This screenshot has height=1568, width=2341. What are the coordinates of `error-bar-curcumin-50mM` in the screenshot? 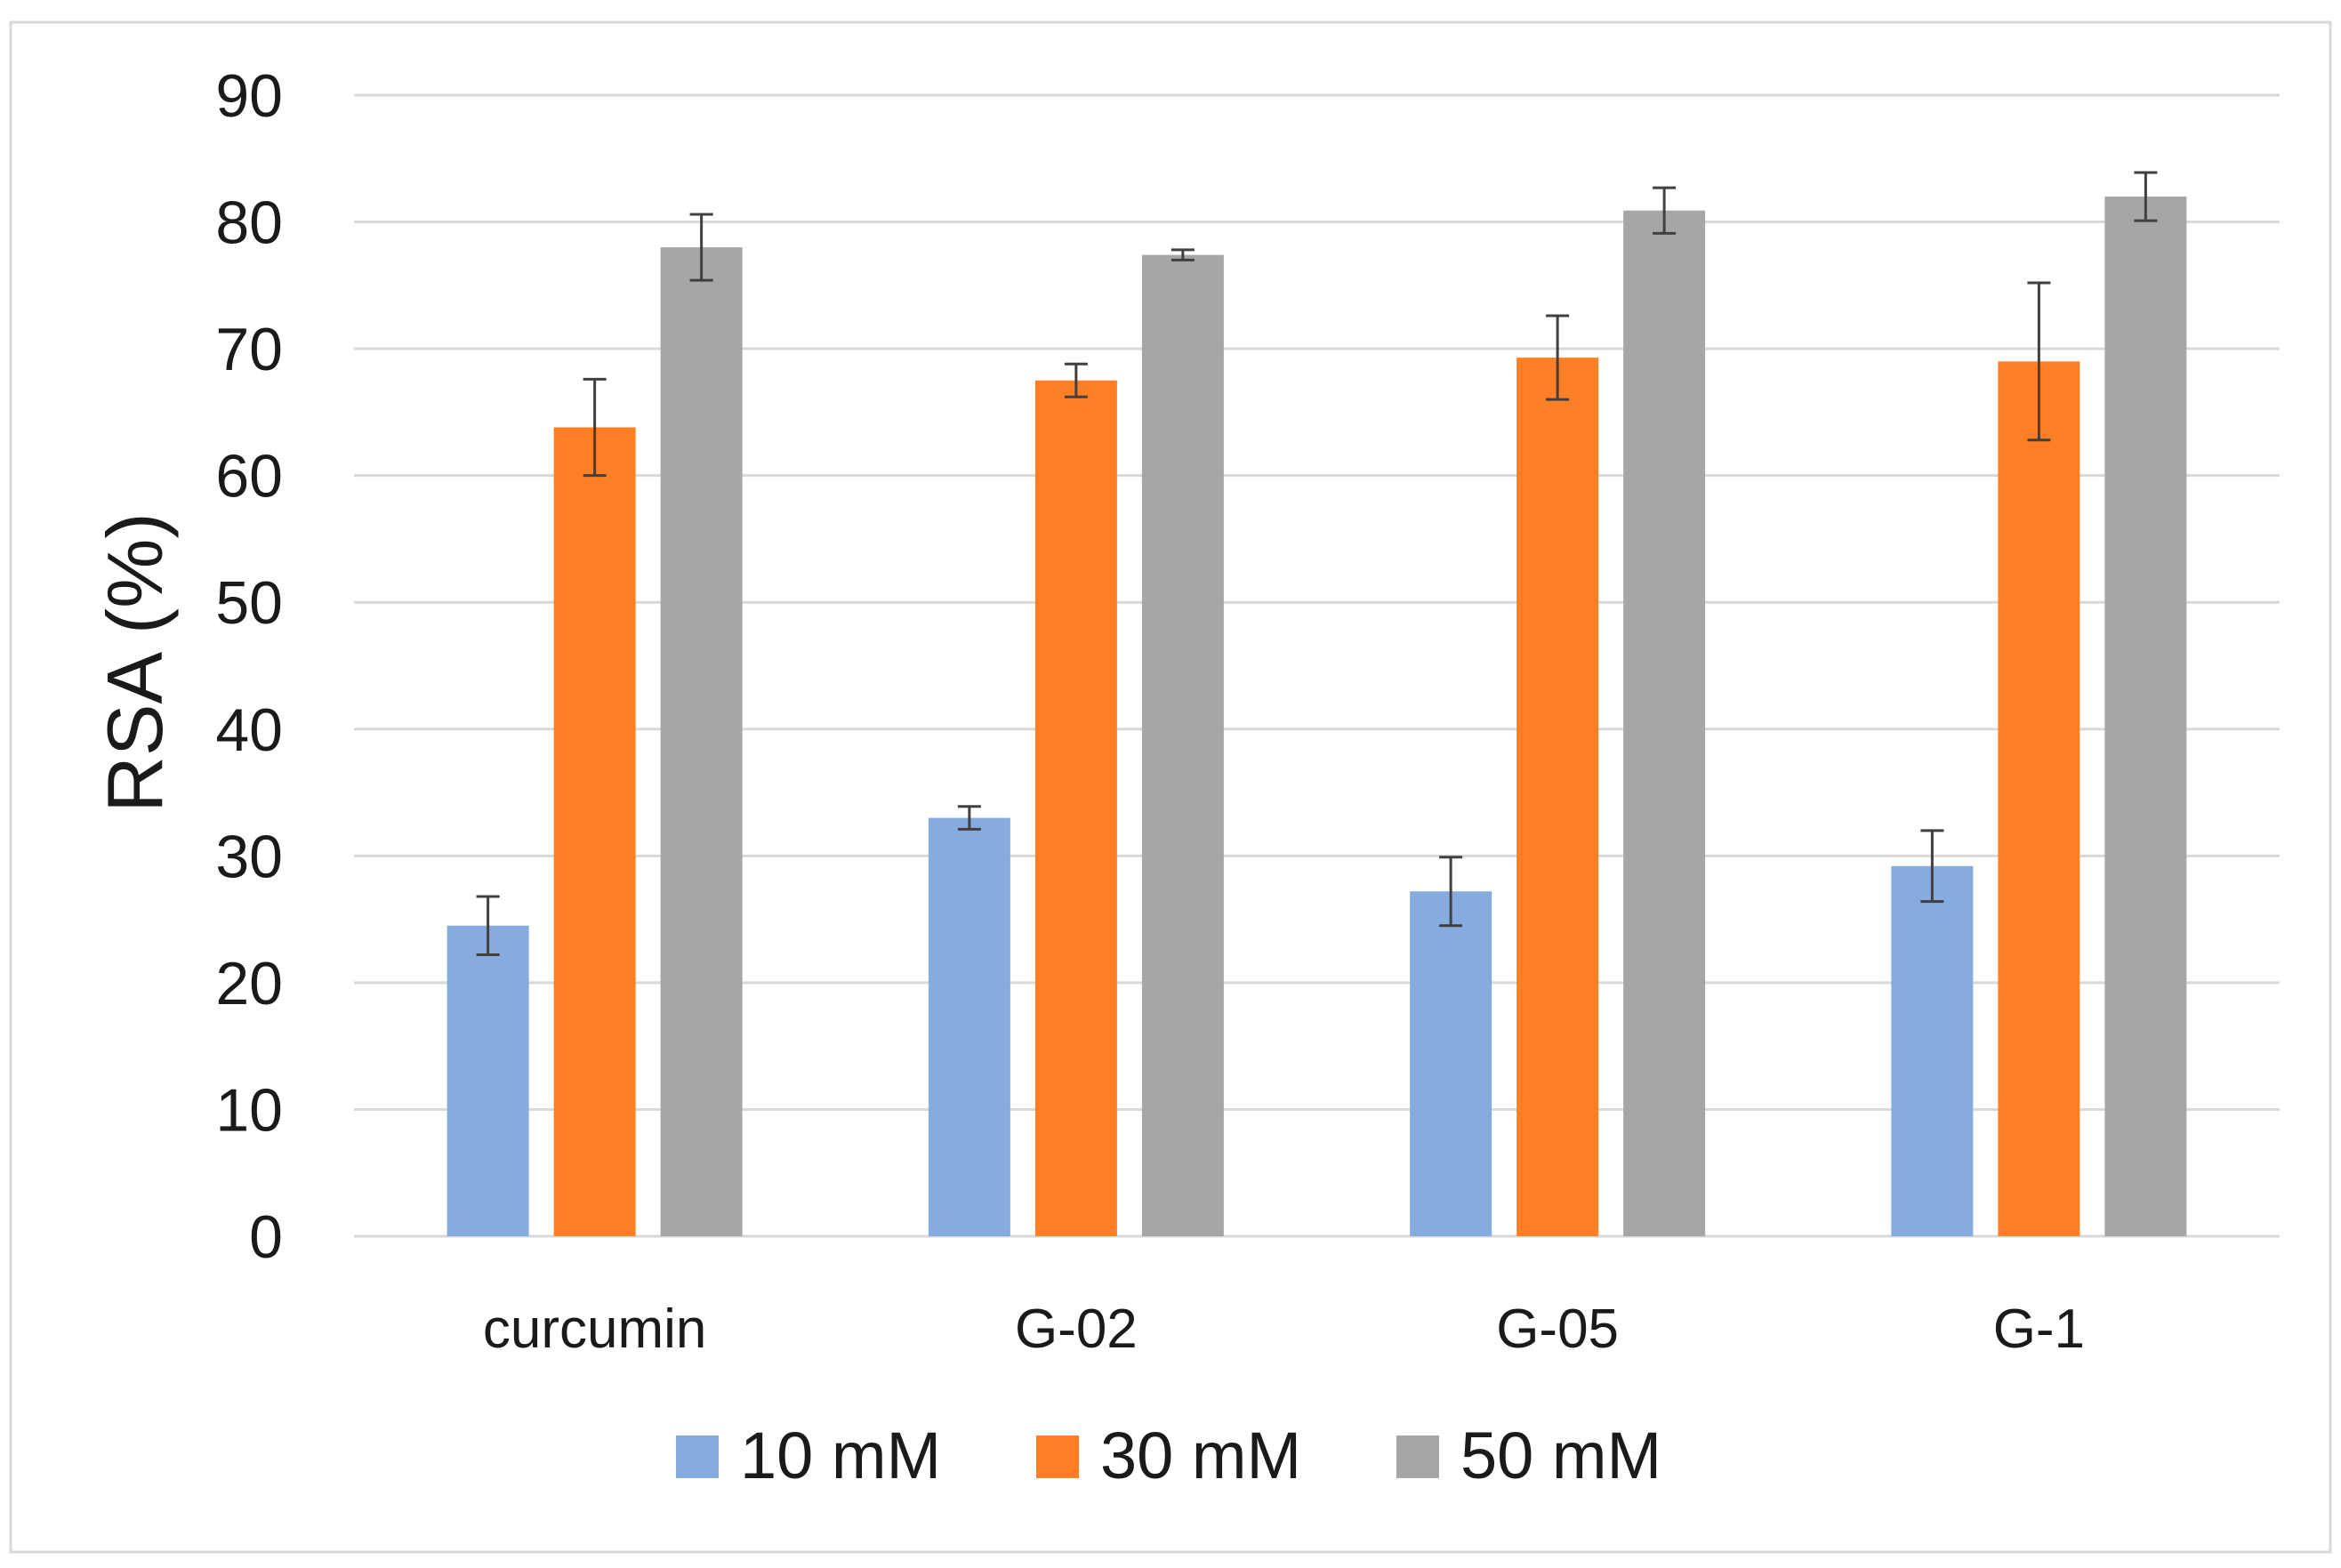 It's located at (701, 247).